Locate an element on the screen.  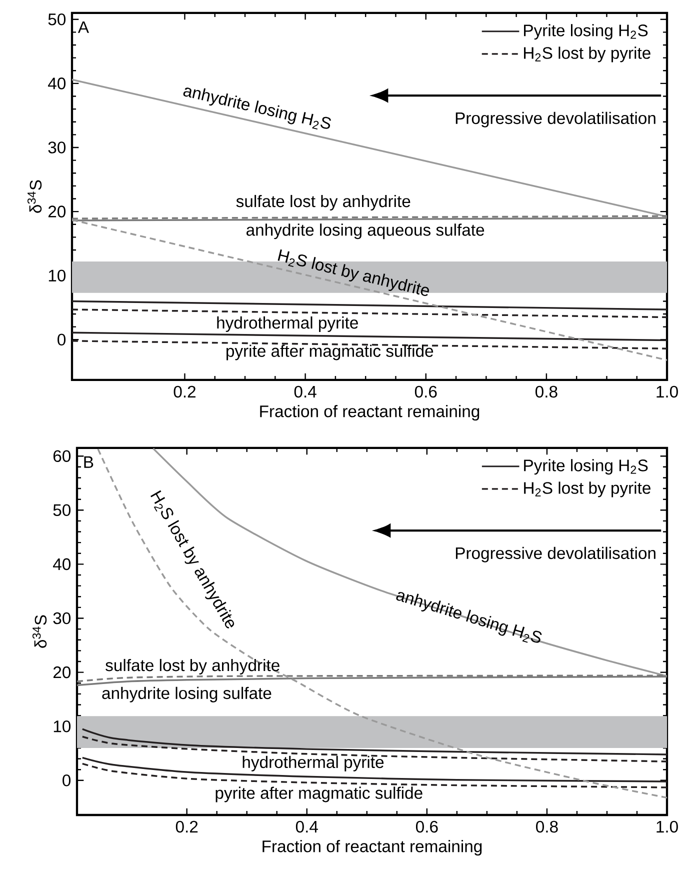
annotation: B is located at coordinates (89, 462).